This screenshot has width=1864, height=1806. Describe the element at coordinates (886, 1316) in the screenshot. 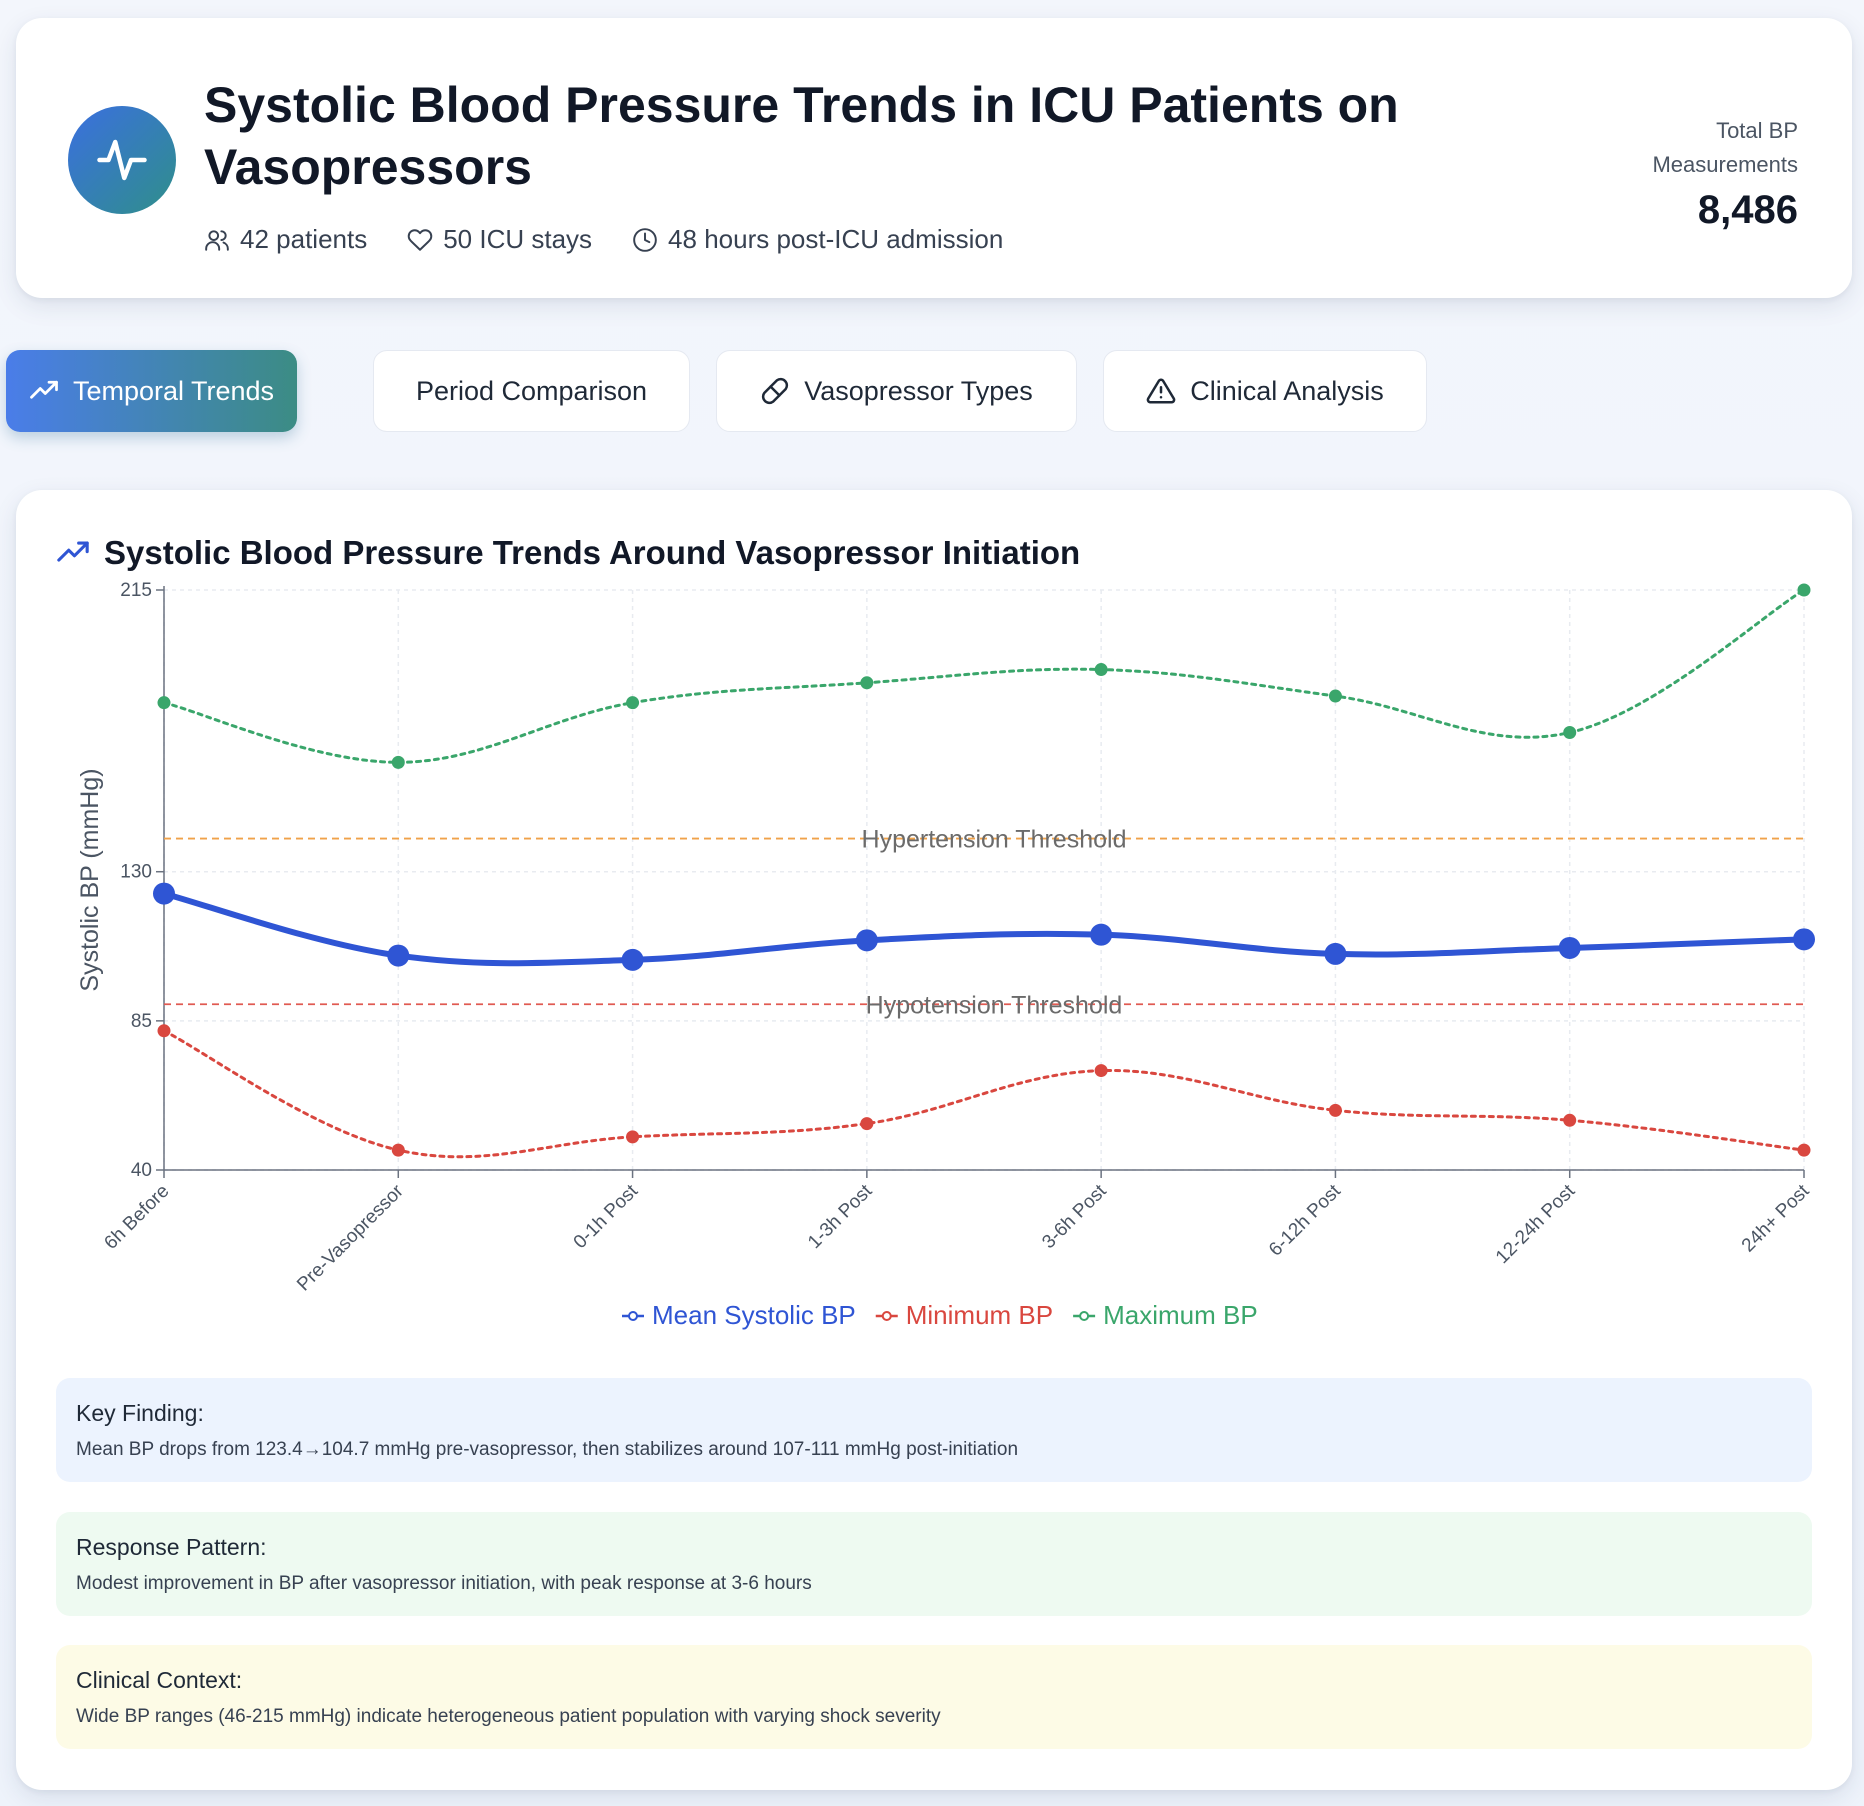

I see `legend-marker-minimum-bp` at that location.